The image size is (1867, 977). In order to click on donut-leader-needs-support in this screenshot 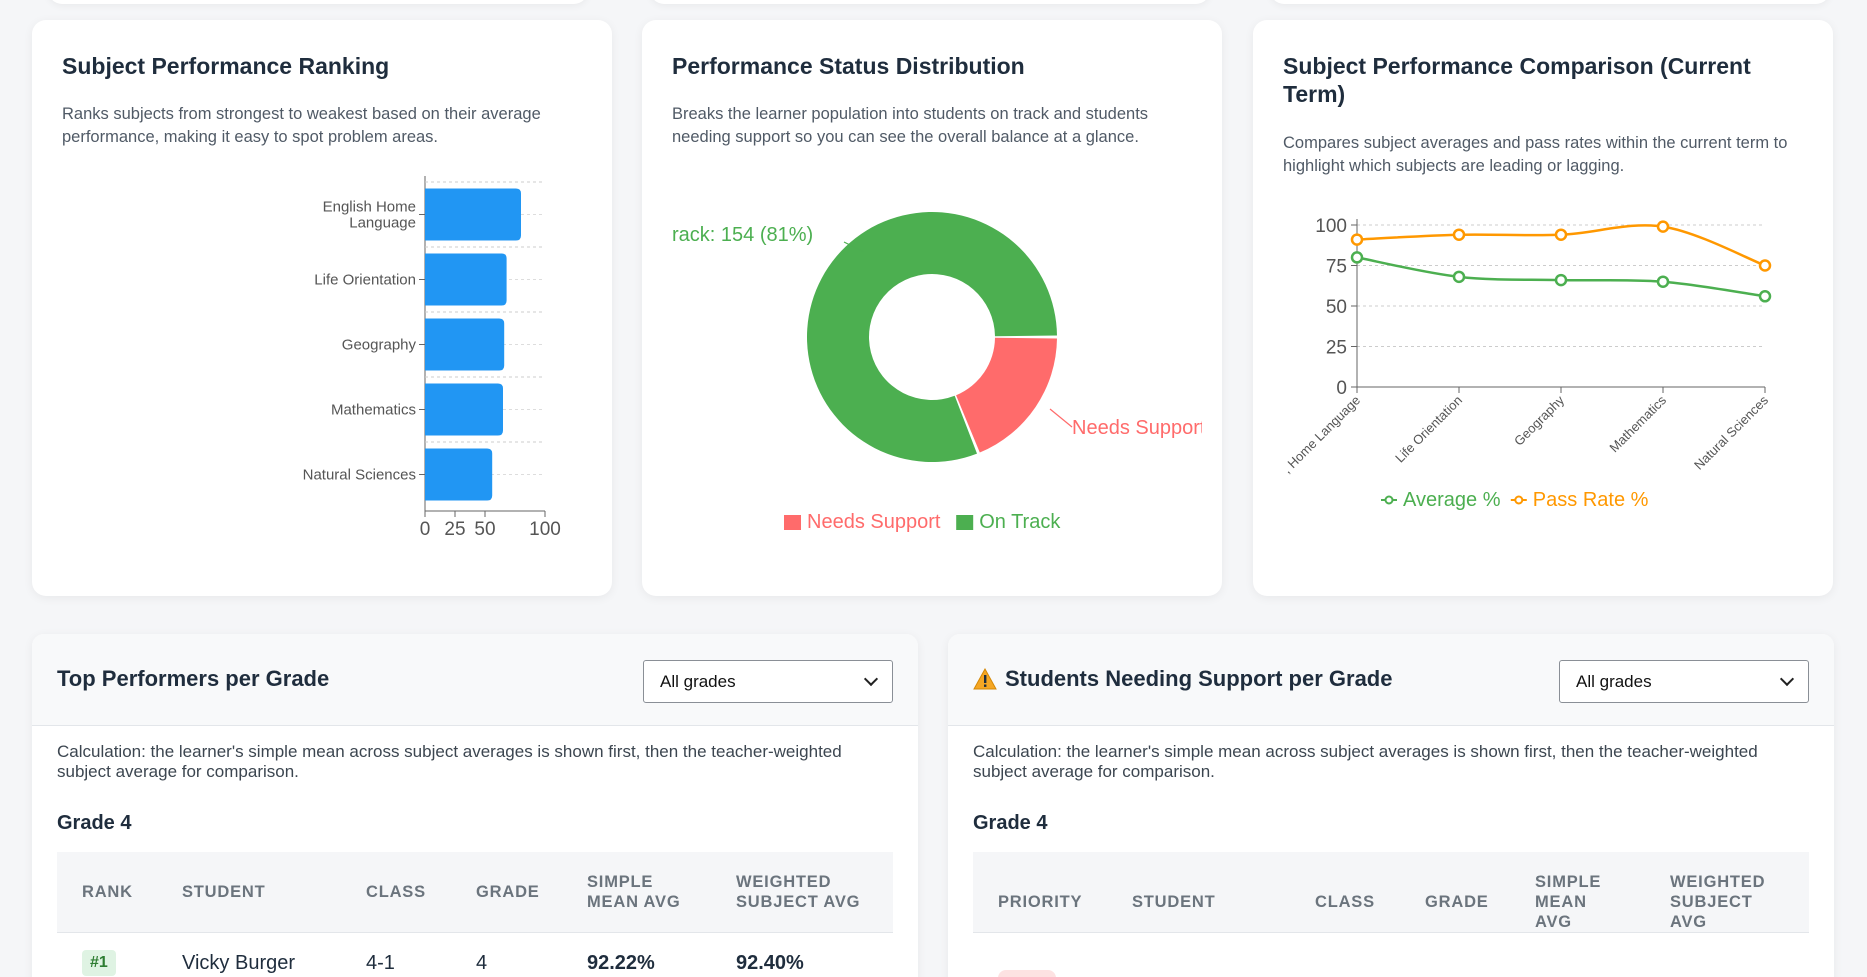, I will do `click(1061, 418)`.